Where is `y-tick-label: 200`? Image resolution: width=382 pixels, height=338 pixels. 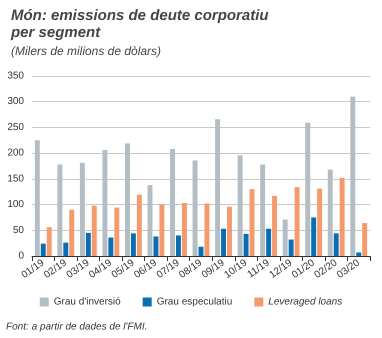 y-tick-label: 200 is located at coordinates (15, 153).